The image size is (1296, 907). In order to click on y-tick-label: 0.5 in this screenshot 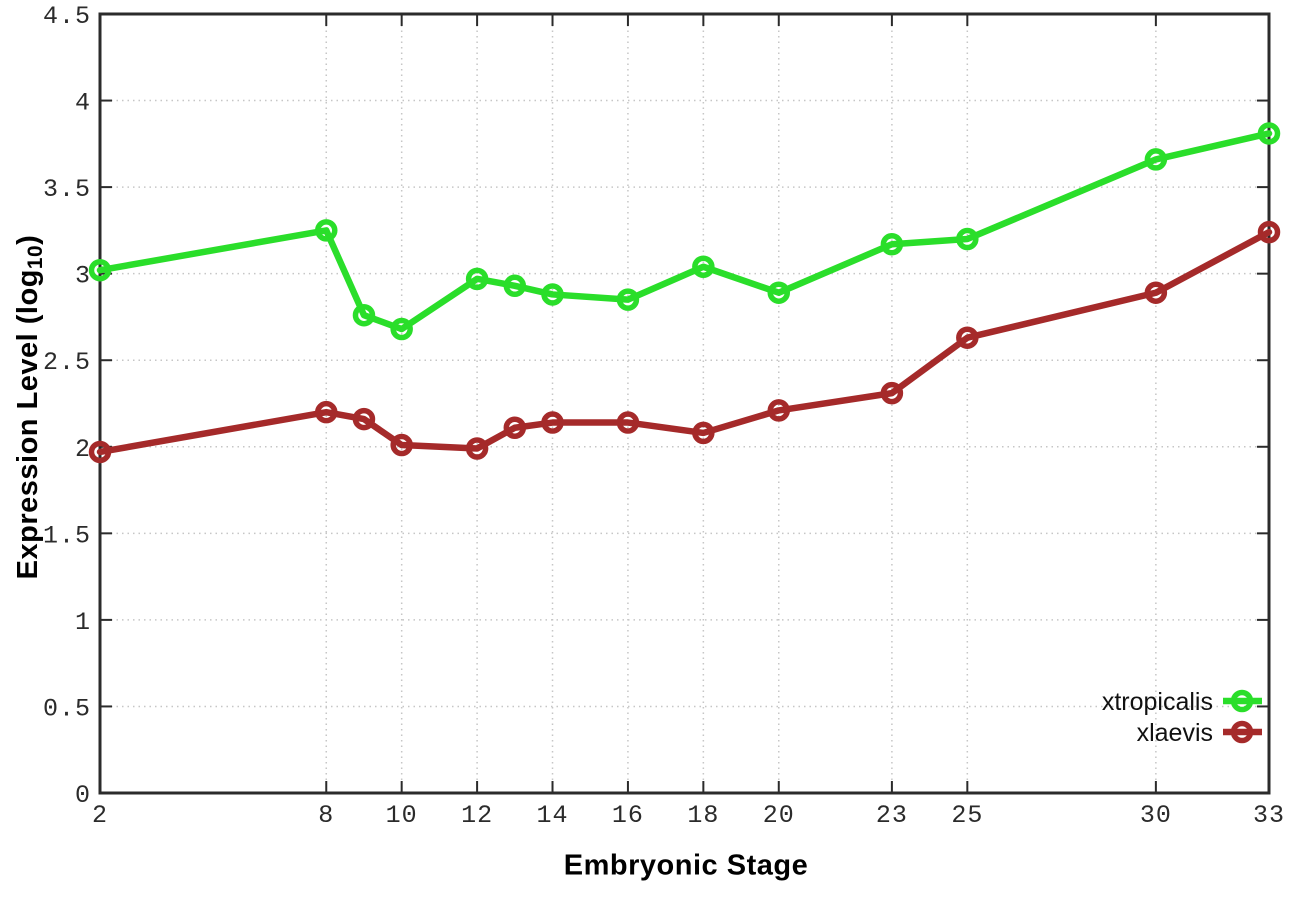, I will do `click(67, 708)`.